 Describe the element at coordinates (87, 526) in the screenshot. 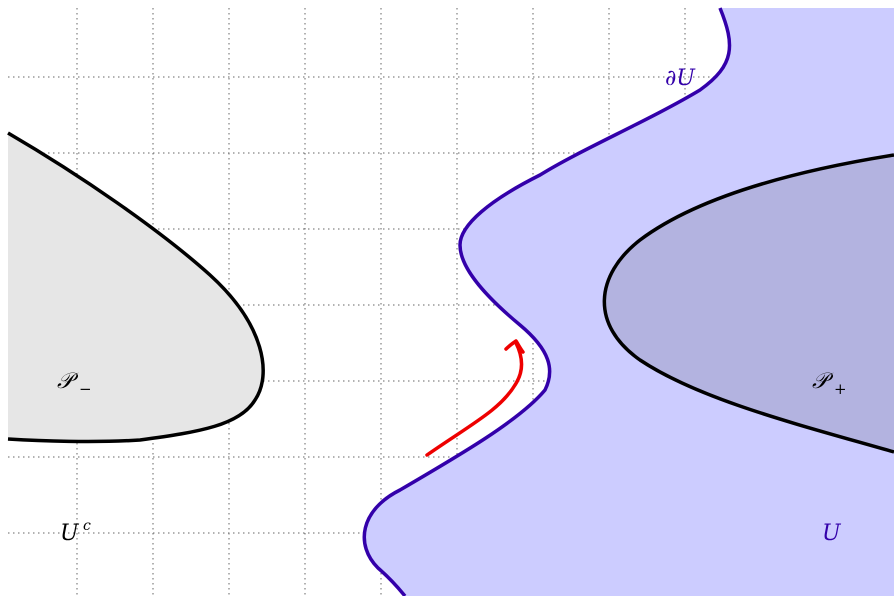

I see `label-complement-superscript: c` at that location.